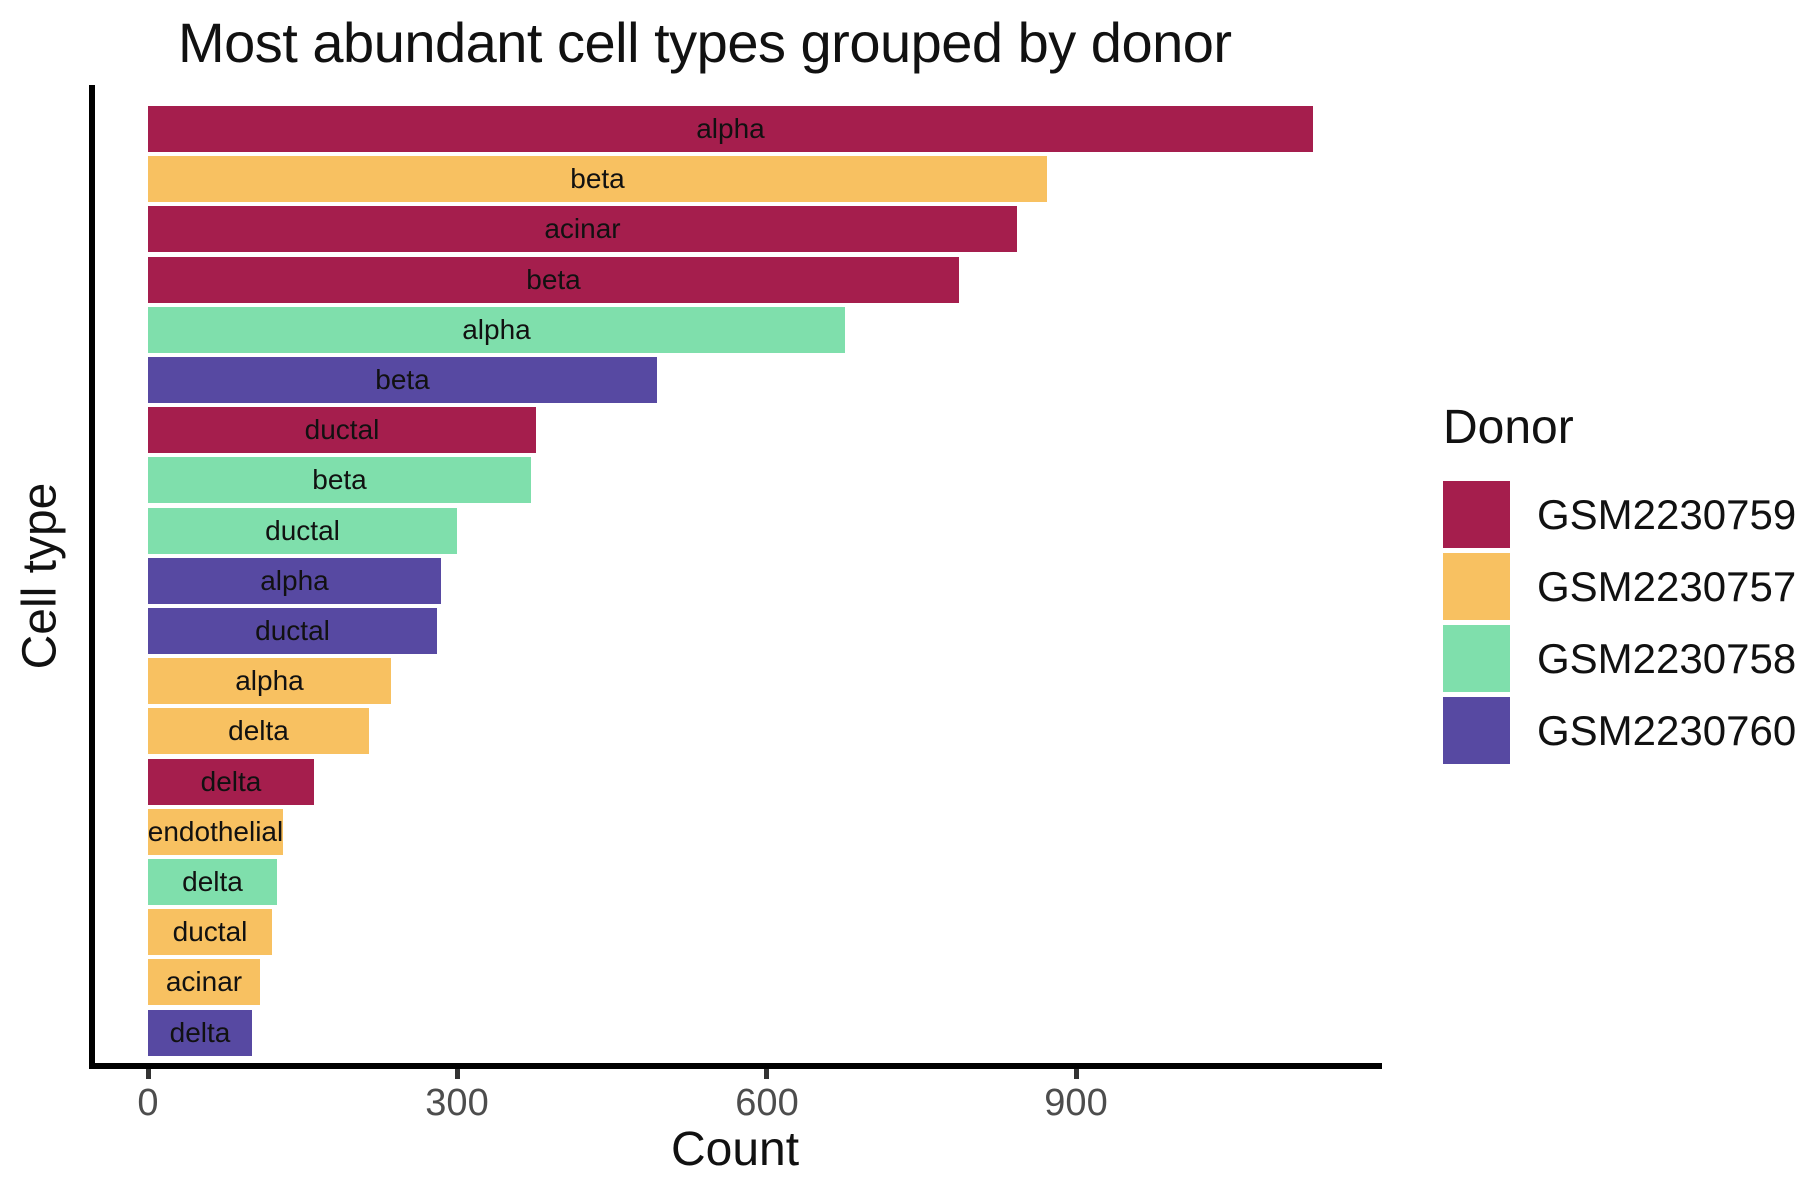 The image size is (1800, 1200). What do you see at coordinates (1667, 658) in the screenshot?
I see `legend-label: GSM2230758` at bounding box center [1667, 658].